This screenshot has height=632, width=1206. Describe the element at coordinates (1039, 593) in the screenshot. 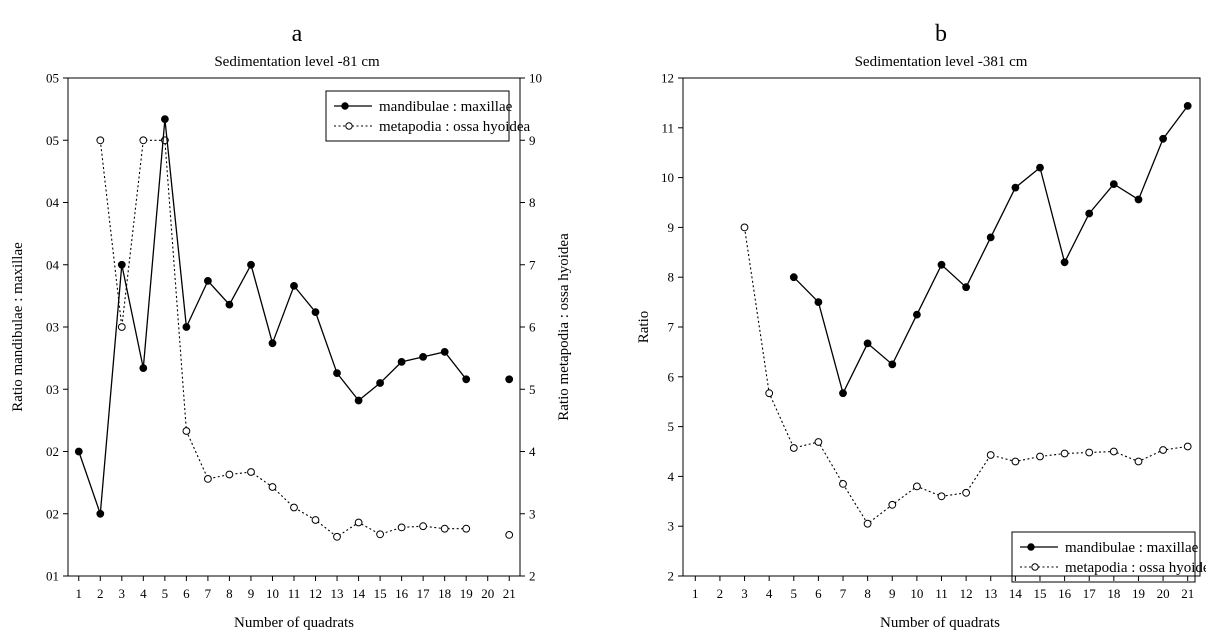

I see `x-tick-label: 15` at that location.